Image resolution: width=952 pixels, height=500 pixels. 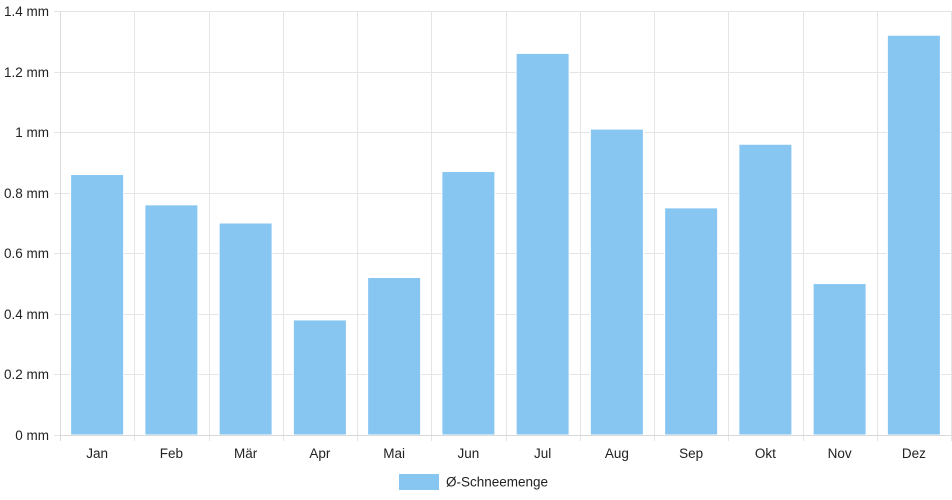 What do you see at coordinates (497, 482) in the screenshot?
I see `legend-label: Ø-Schneemenge` at bounding box center [497, 482].